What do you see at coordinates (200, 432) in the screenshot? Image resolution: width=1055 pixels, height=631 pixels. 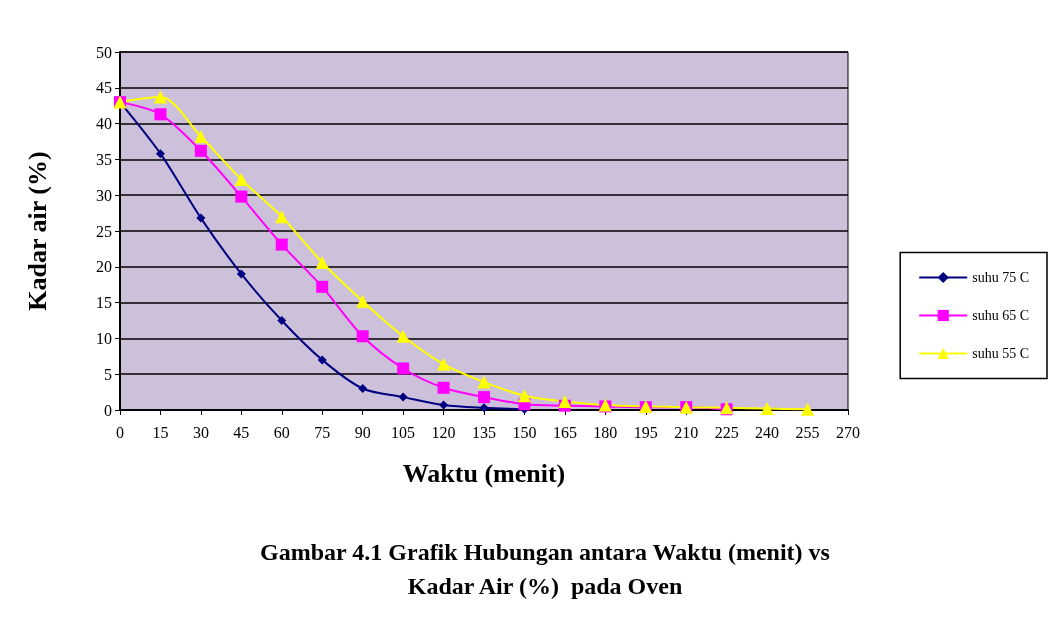 I see `x-tick-label: 30` at bounding box center [200, 432].